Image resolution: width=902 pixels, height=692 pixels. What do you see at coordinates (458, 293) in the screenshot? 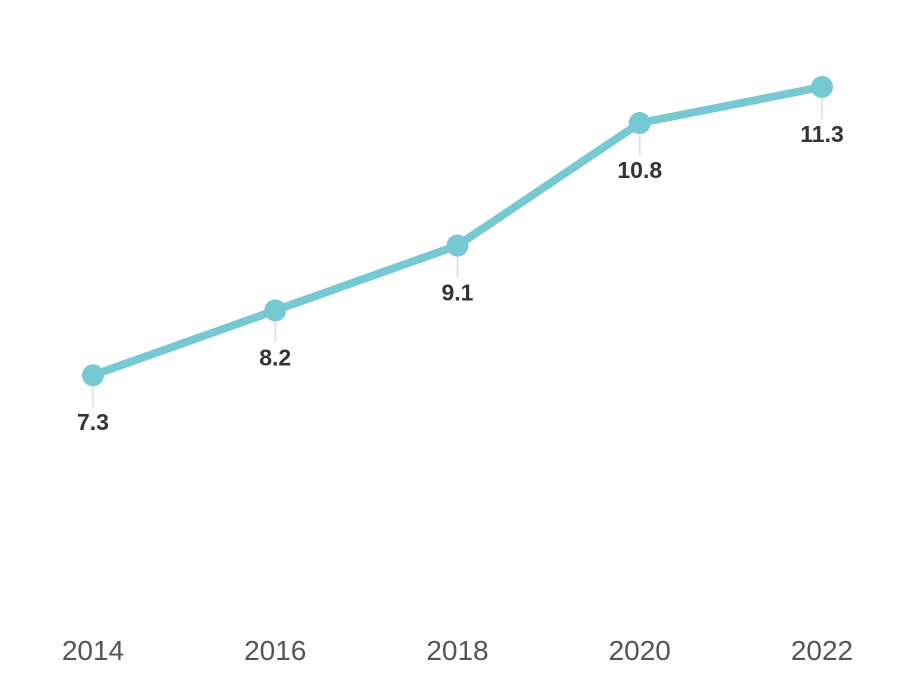
I see `data-label-2018: 9.1` at bounding box center [458, 293].